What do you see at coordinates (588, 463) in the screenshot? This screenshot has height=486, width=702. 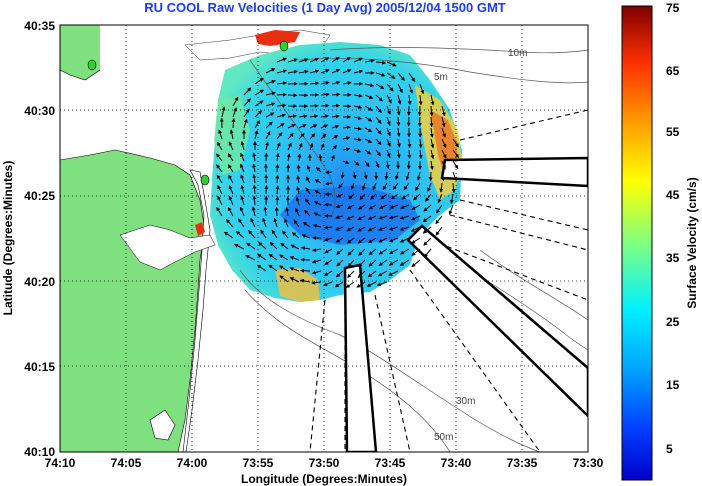 I see `x-tick: 73:30` at bounding box center [588, 463].